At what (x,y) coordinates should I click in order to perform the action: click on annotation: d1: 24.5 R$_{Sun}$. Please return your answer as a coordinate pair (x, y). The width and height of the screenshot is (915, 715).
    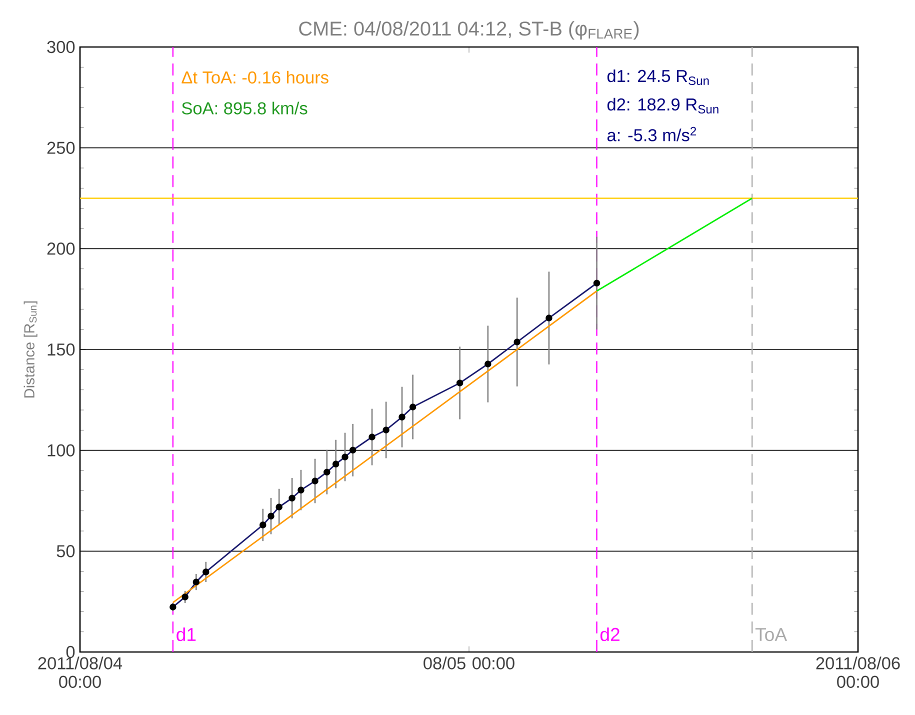
    Looking at the image, I should click on (658, 77).